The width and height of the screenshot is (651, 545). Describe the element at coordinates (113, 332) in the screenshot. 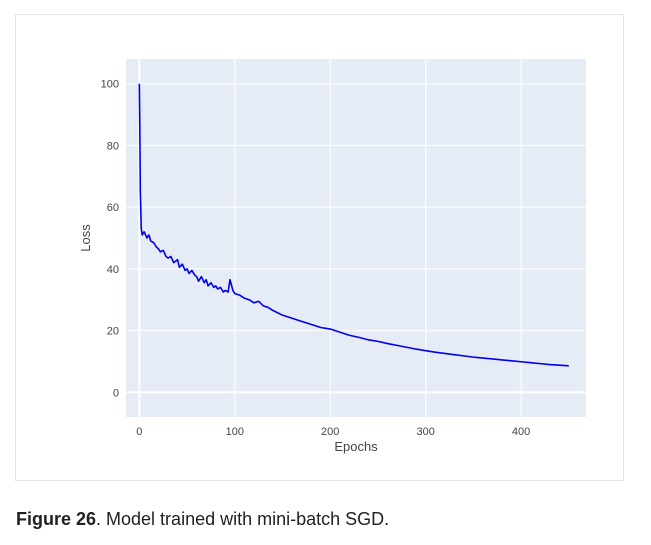

I see `y-tick-label: 20` at that location.